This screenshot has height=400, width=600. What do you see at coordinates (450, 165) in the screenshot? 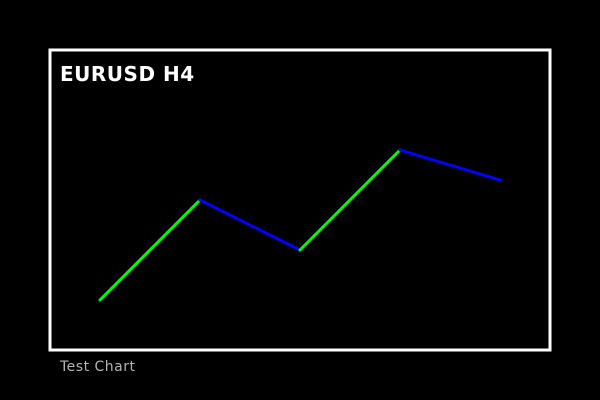
I see `series-segment-4-down` at bounding box center [450, 165].